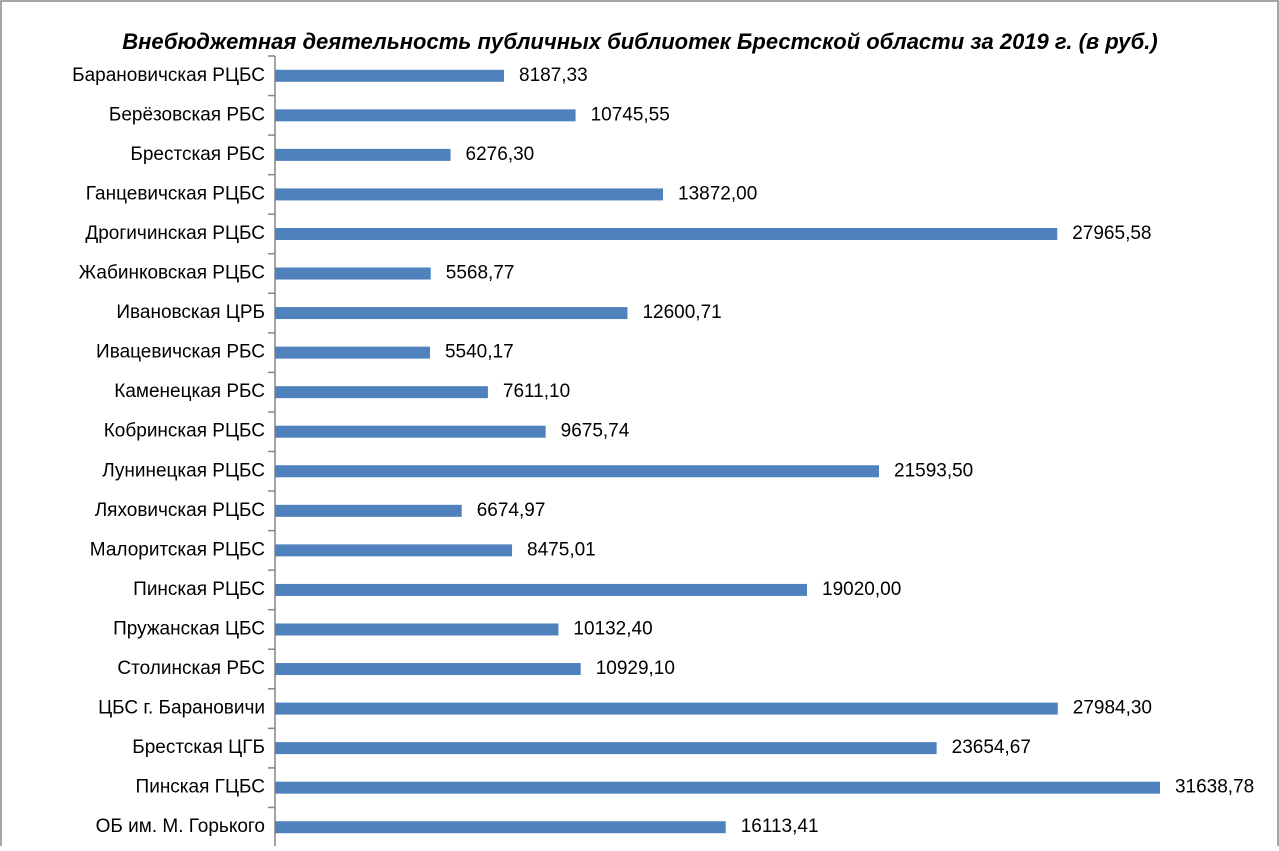  What do you see at coordinates (199, 589) in the screenshot?
I see `category-label: Пинская РЦБС` at bounding box center [199, 589].